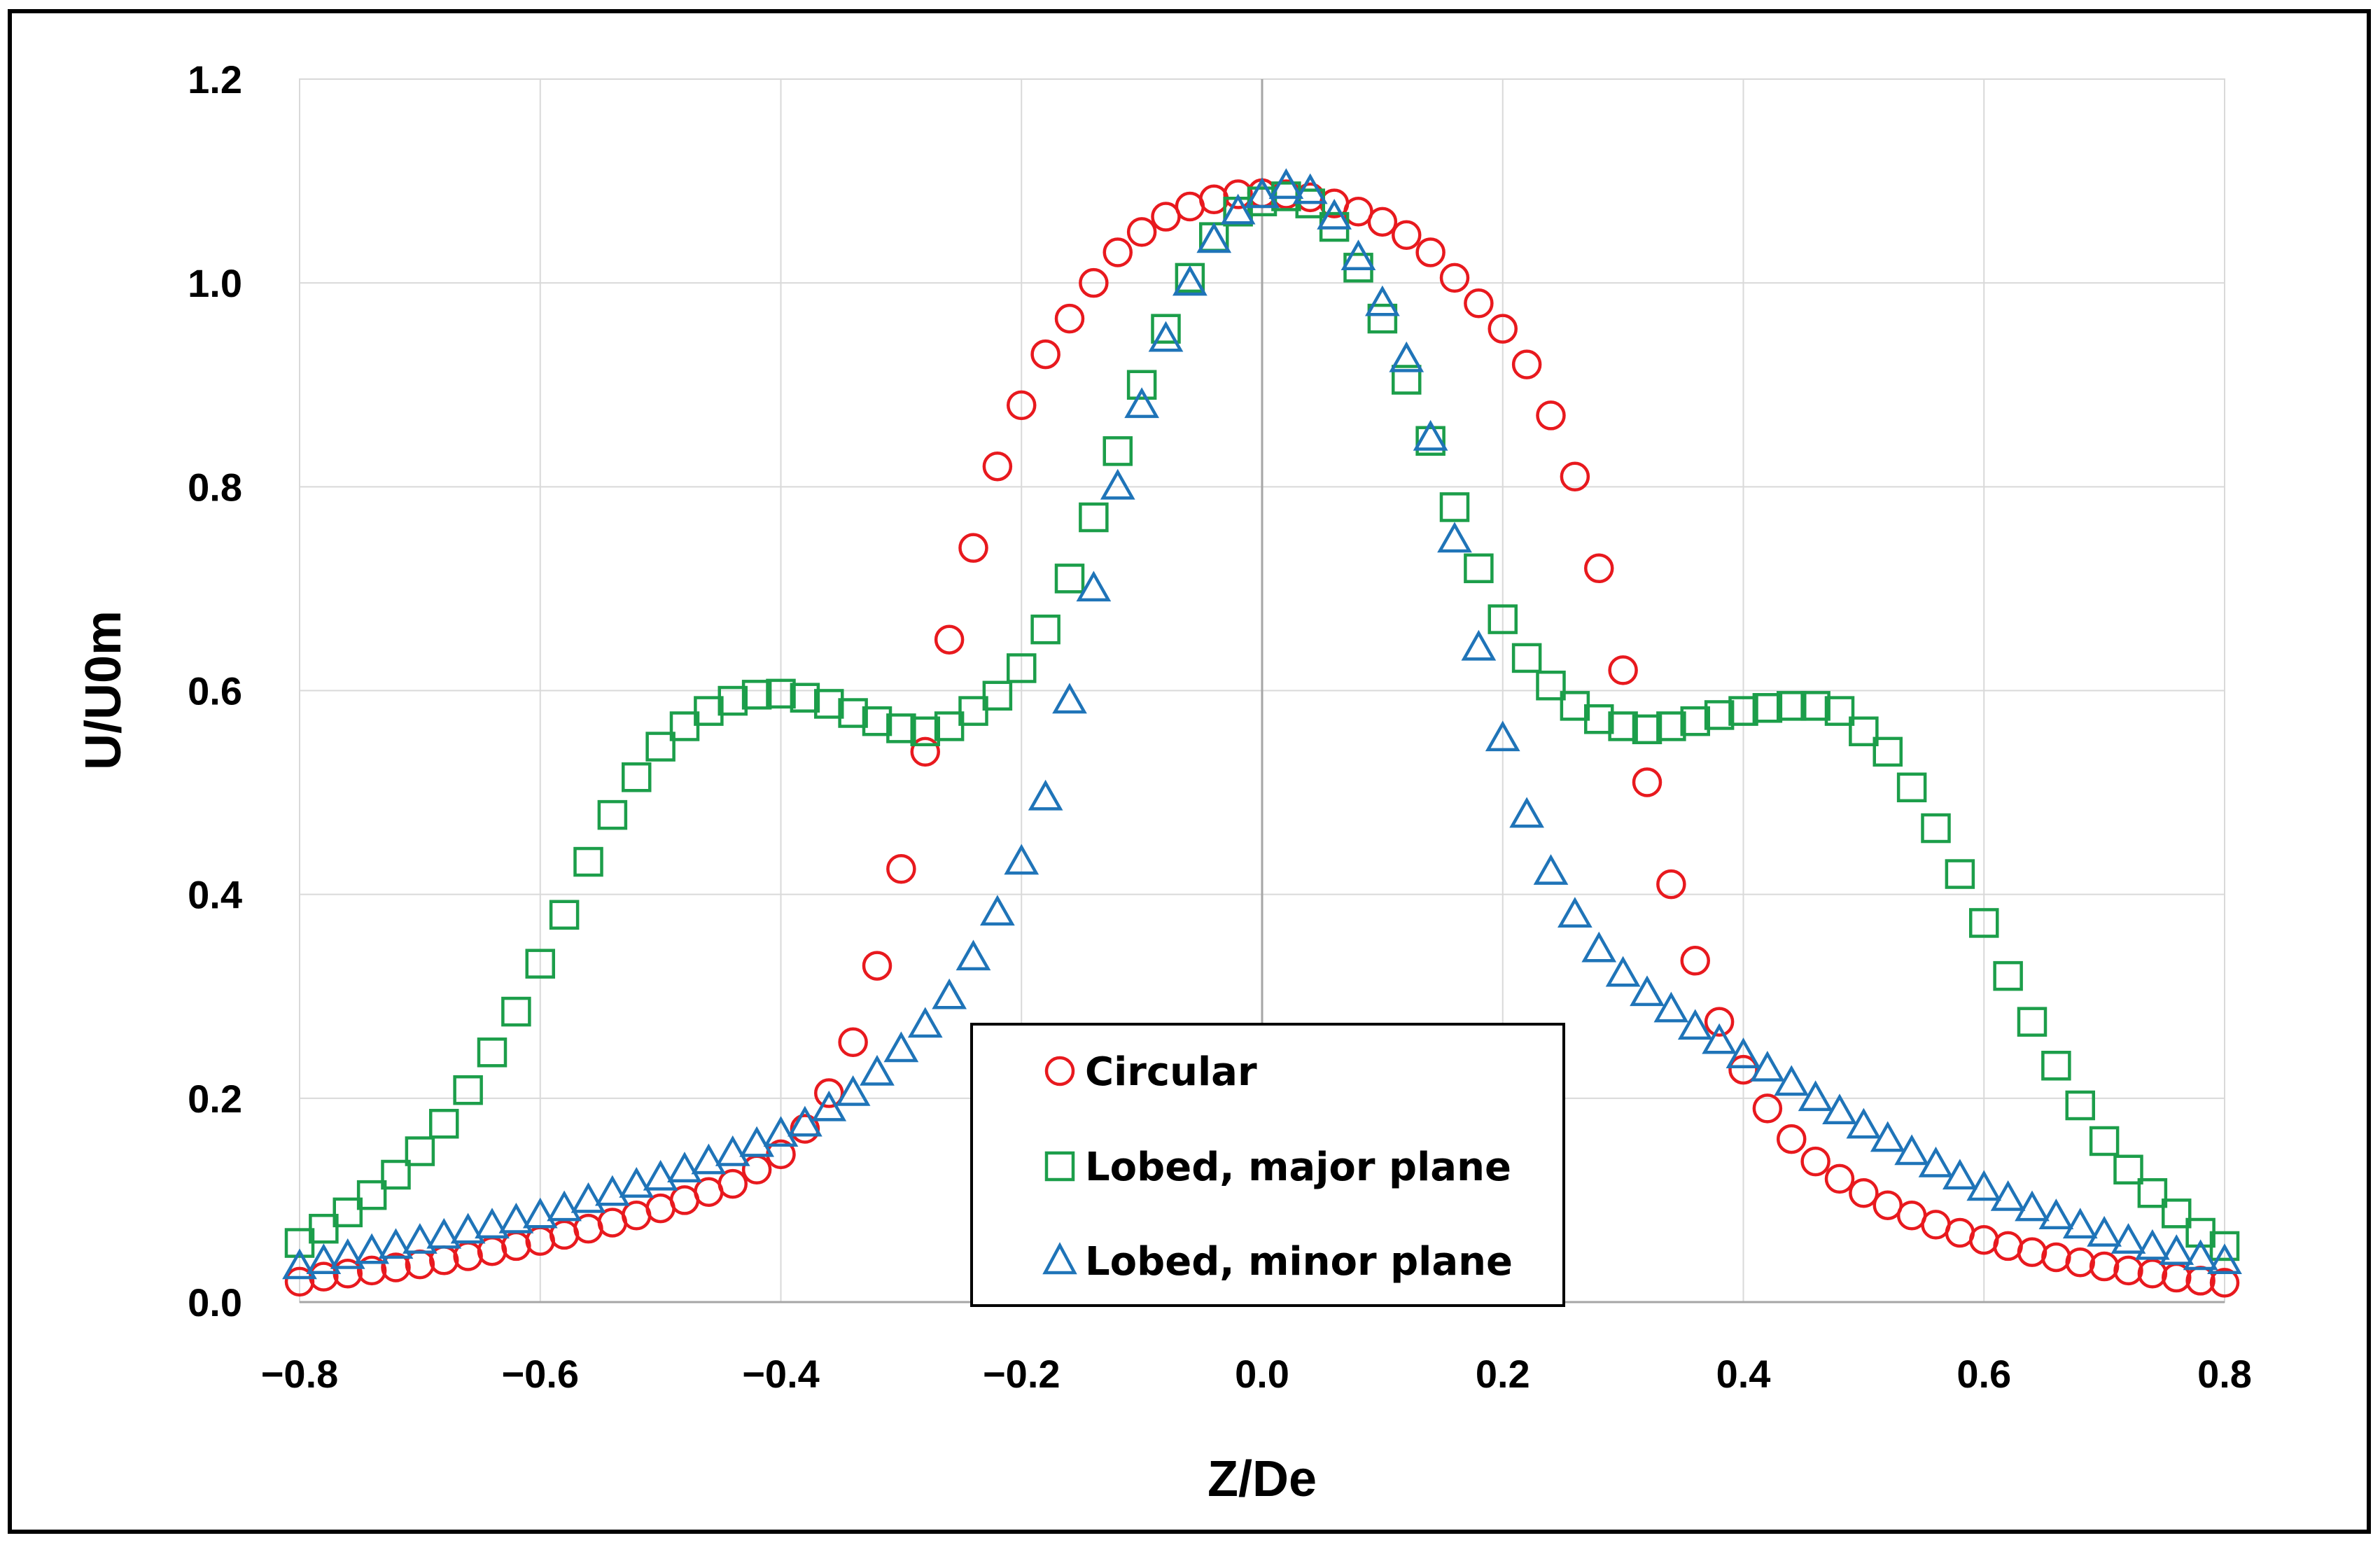 The image size is (2380, 1545). What do you see at coordinates (1503, 1374) in the screenshot?
I see `x-tick-label: 0.2` at bounding box center [1503, 1374].